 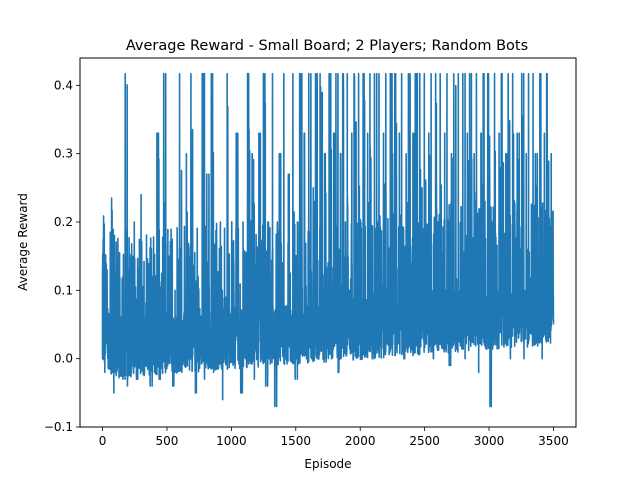 I want to click on y-tick-label: 0.1, so click(x=63, y=290).